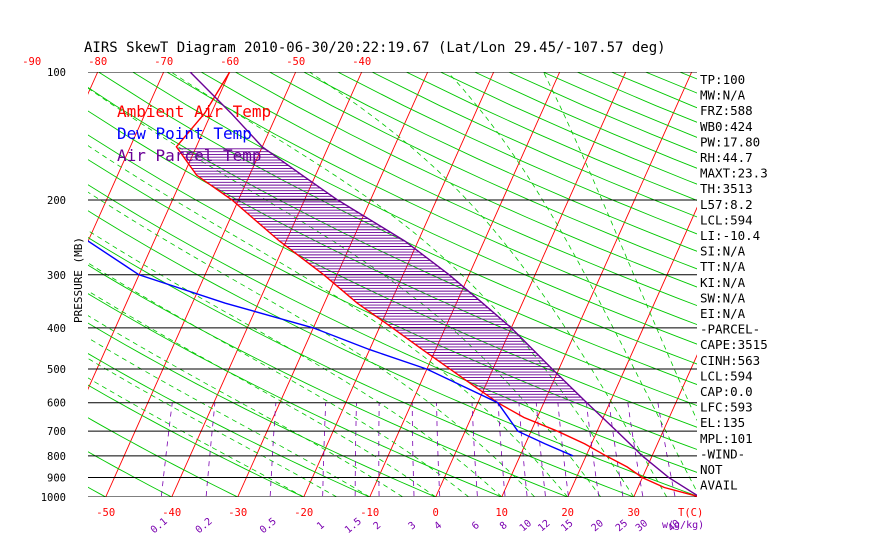 Image resolution: width=870 pixels, height=560 pixels. What do you see at coordinates (730, 235) in the screenshot?
I see `stat-line: LI:-10.4` at bounding box center [730, 235].